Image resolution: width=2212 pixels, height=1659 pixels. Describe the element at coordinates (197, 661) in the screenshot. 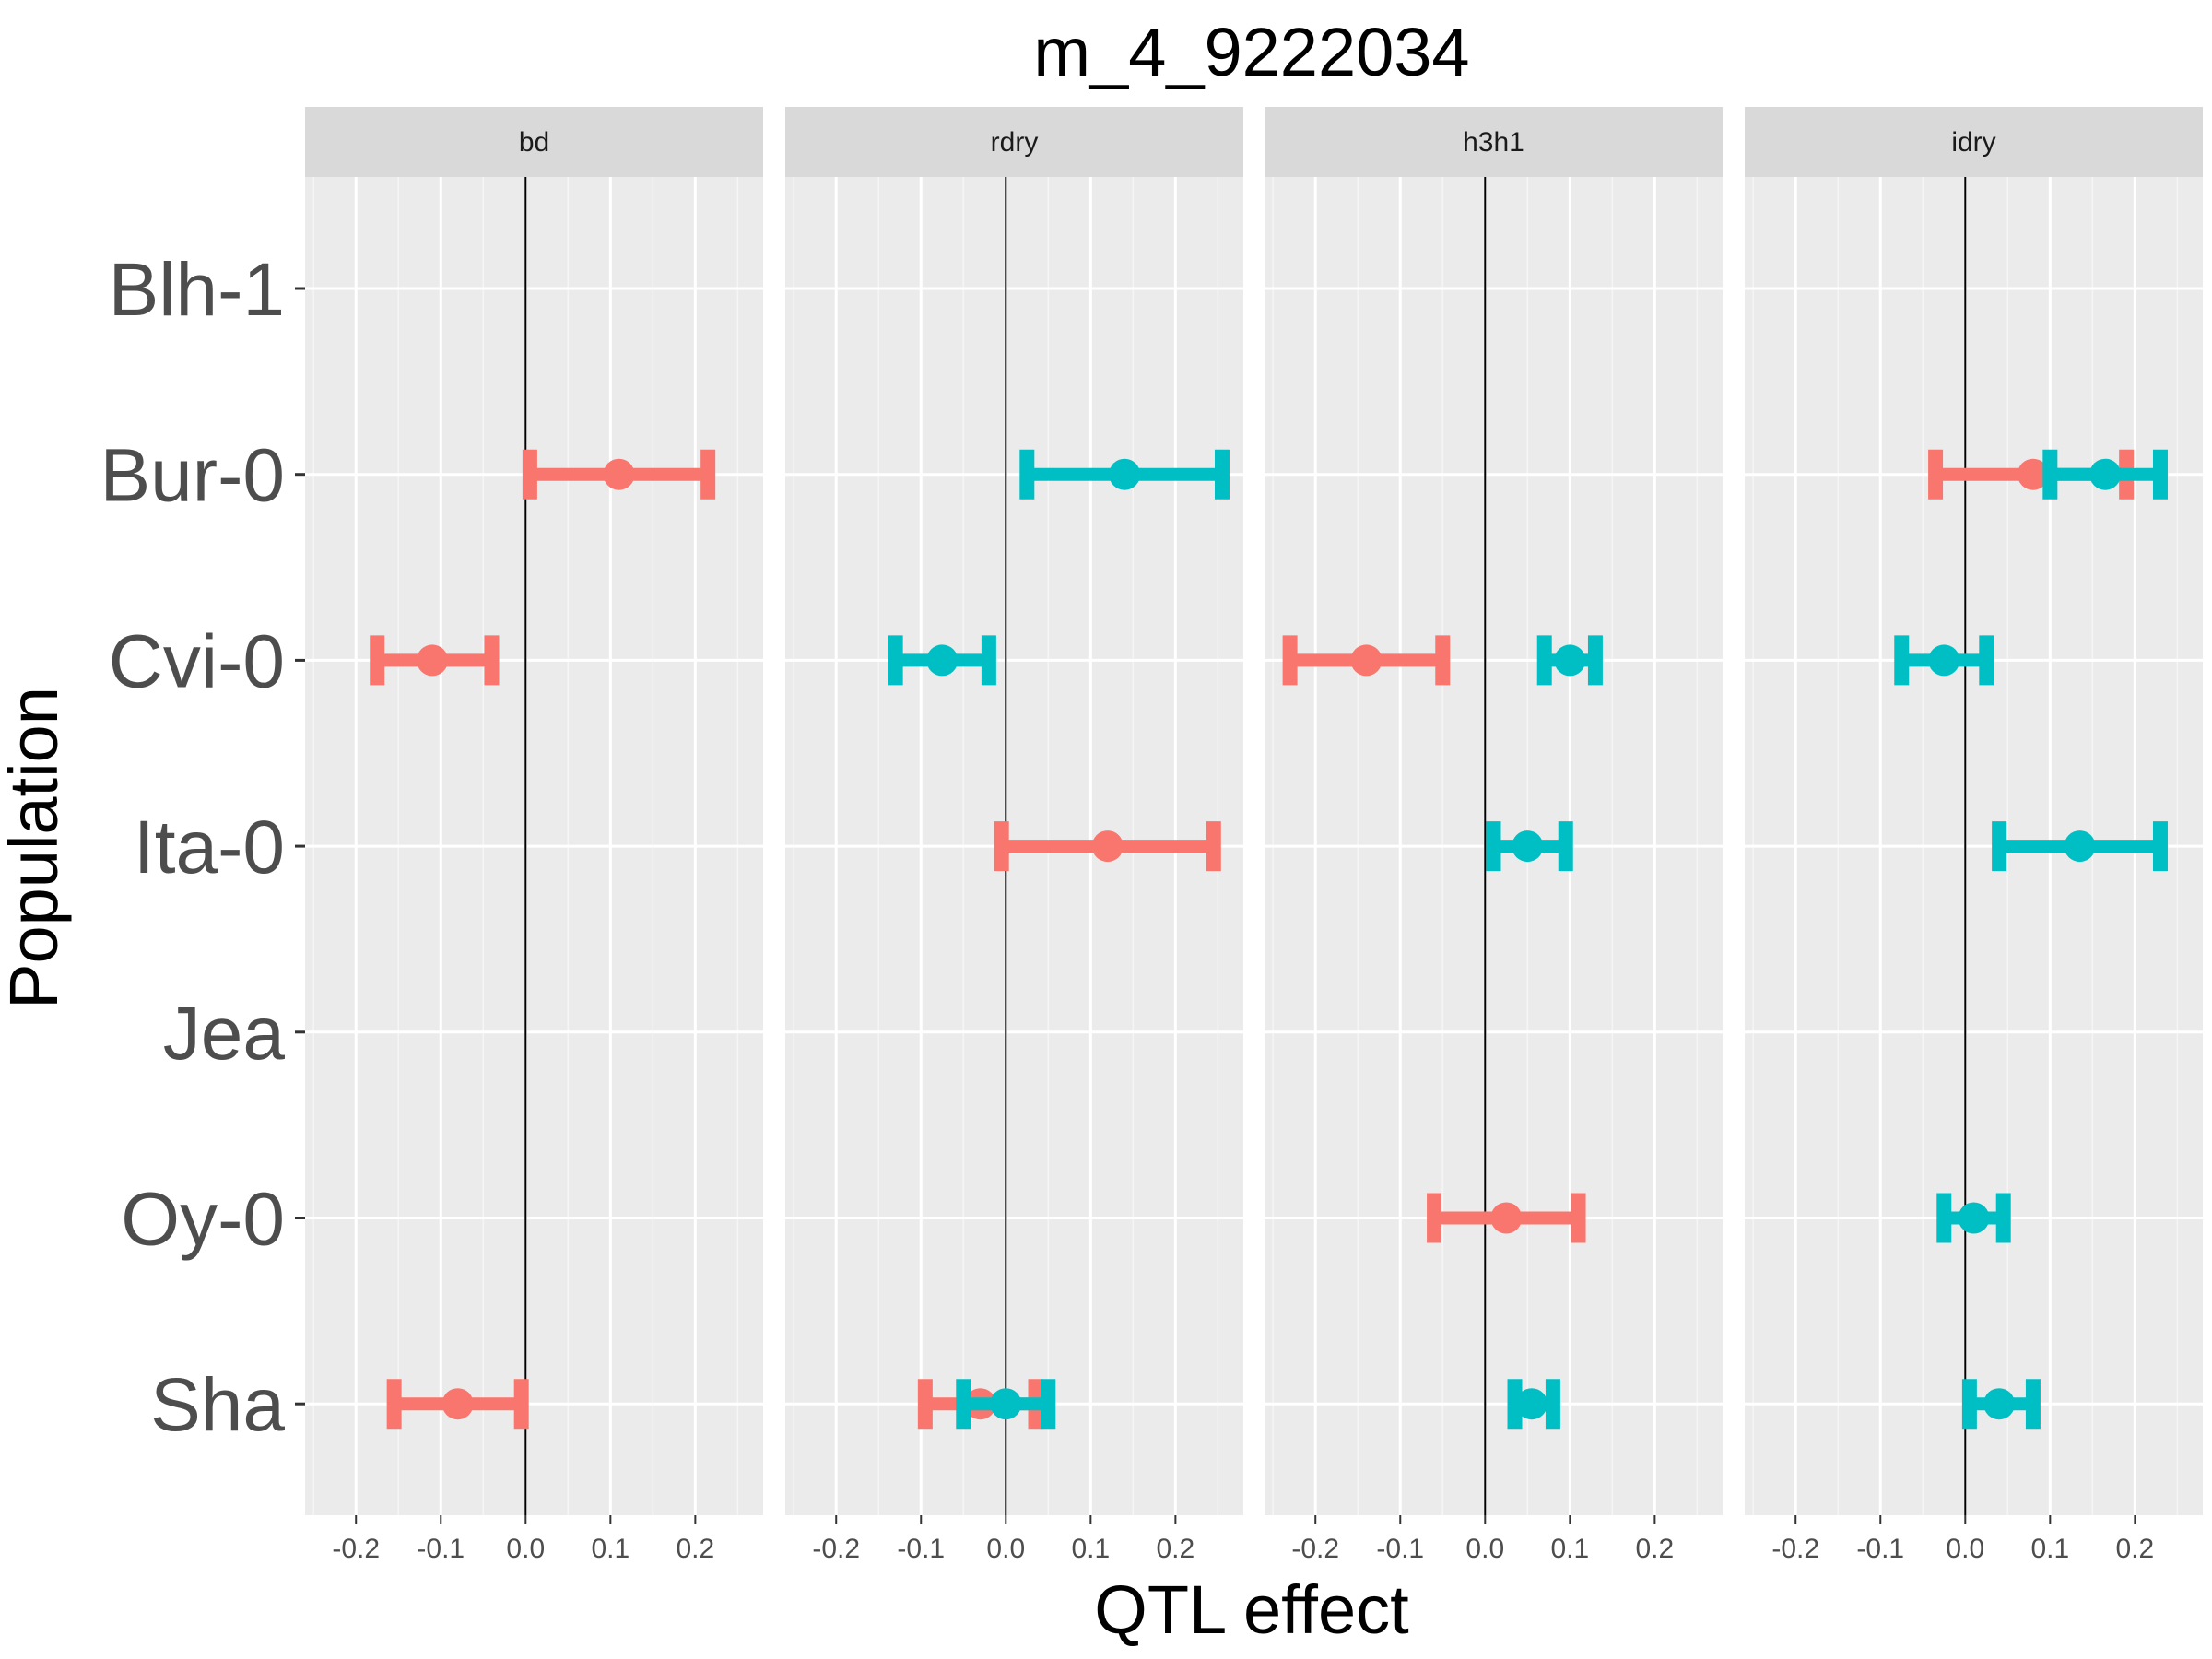

I see `y-tick-label-cvi-0: Cvi-0` at that location.